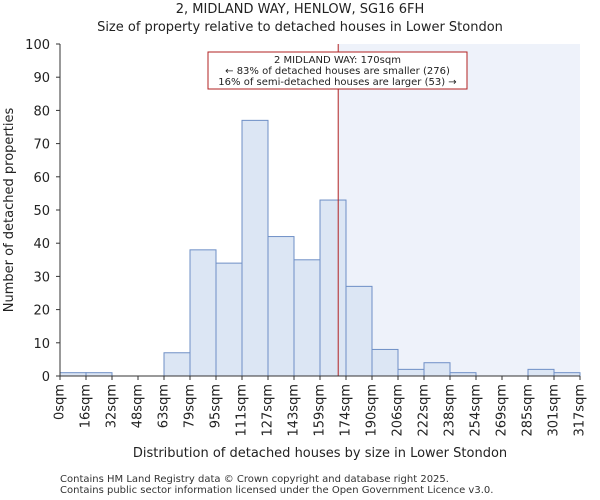 The image size is (600, 500). What do you see at coordinates (41, 311) in the screenshot?
I see `y-tick-label: 20` at bounding box center [41, 311].